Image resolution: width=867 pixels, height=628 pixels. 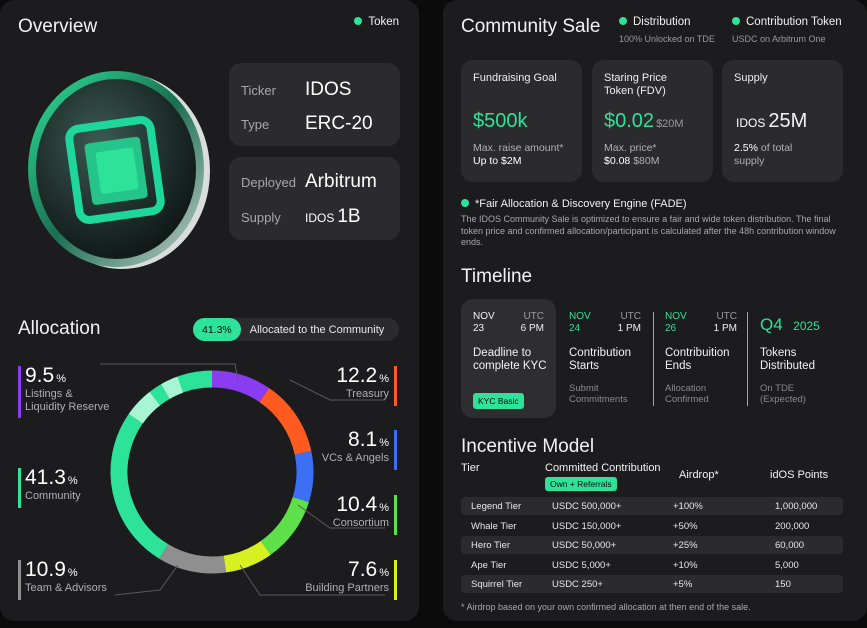 What do you see at coordinates (119, 170) in the screenshot?
I see `idos-coin-icon` at bounding box center [119, 170].